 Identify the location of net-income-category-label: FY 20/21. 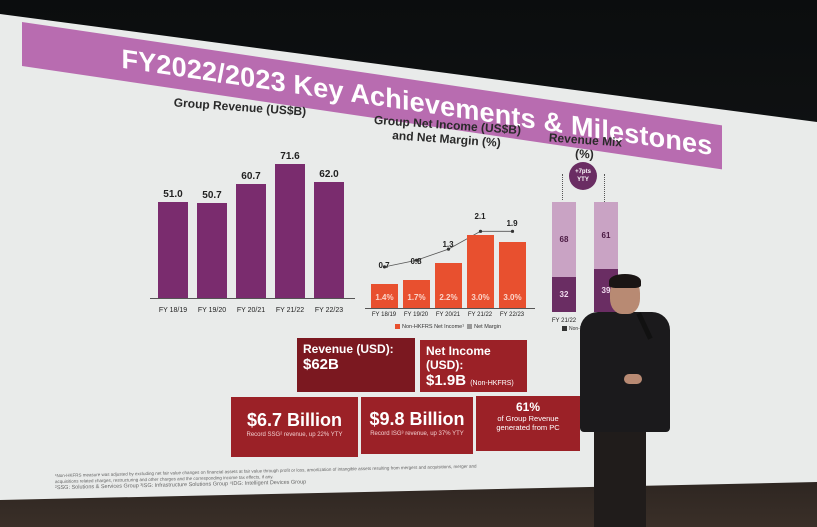
(448, 315).